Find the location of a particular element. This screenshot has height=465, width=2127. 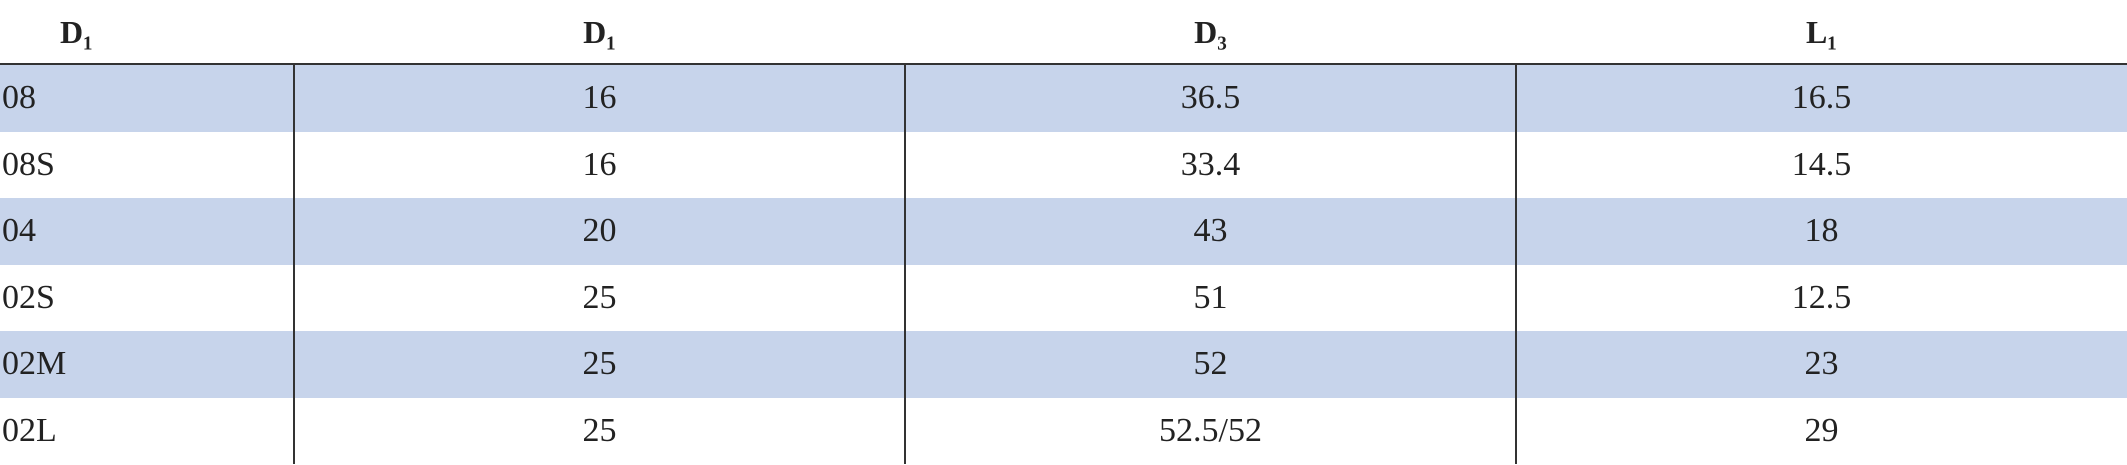

table-cell: 08 is located at coordinates (19, 98).